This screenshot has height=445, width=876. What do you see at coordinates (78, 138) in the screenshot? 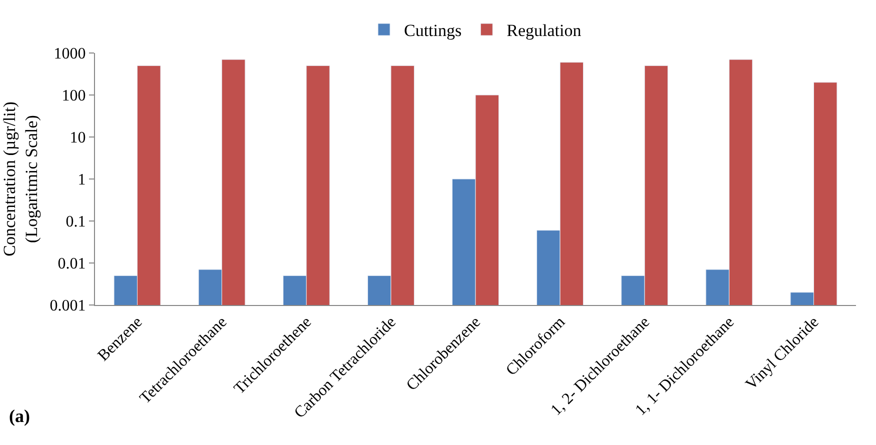
I see `y-tick-label: 10` at bounding box center [78, 138].